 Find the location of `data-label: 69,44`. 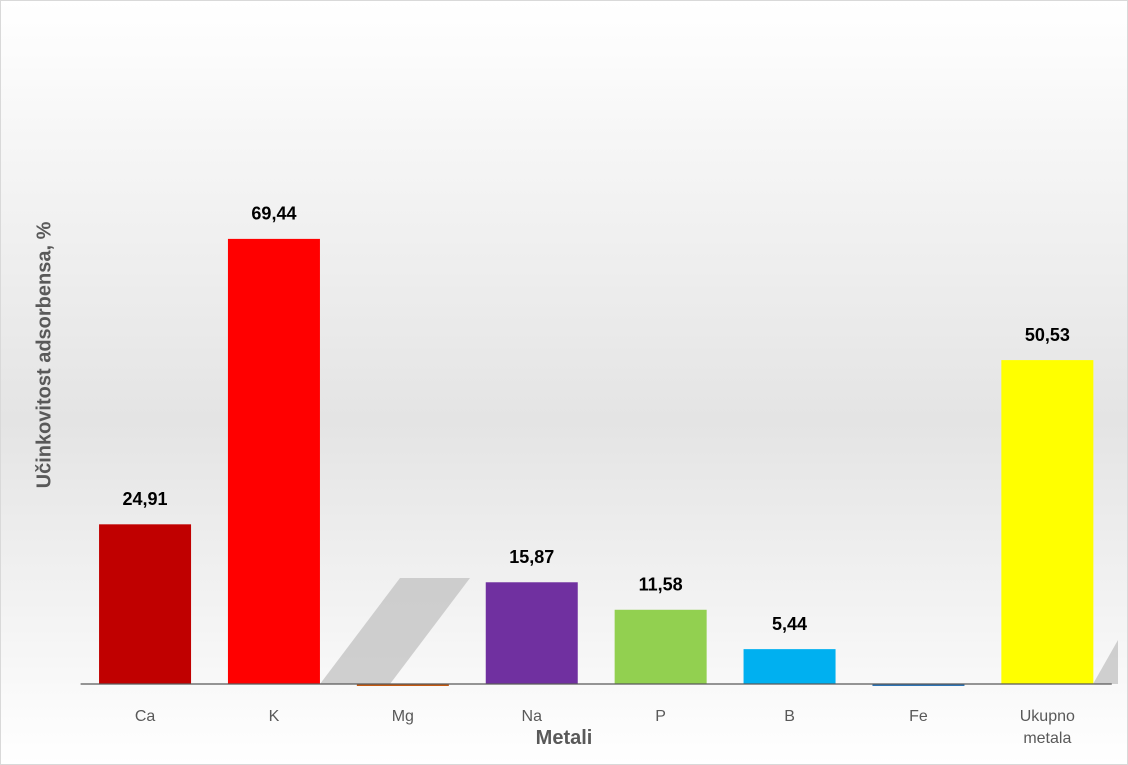

data-label: 69,44 is located at coordinates (273, 214).